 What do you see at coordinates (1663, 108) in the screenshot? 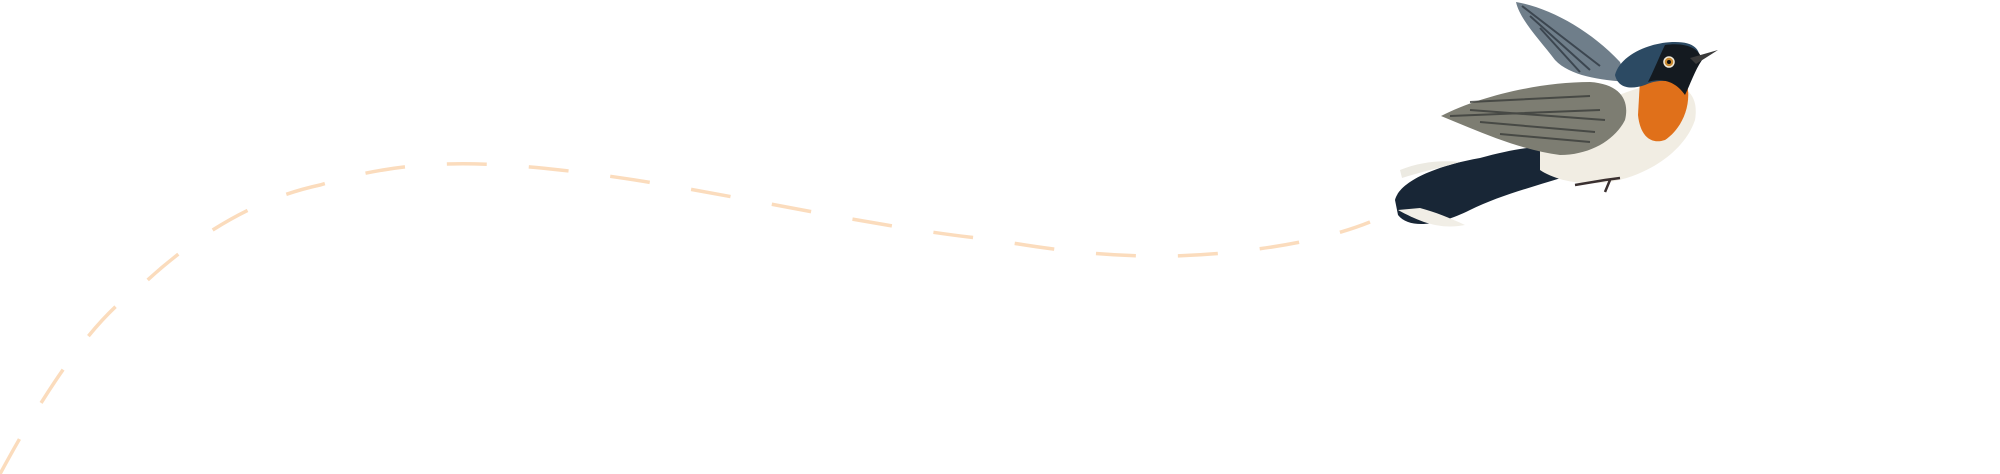
I see `bird-throat` at bounding box center [1663, 108].